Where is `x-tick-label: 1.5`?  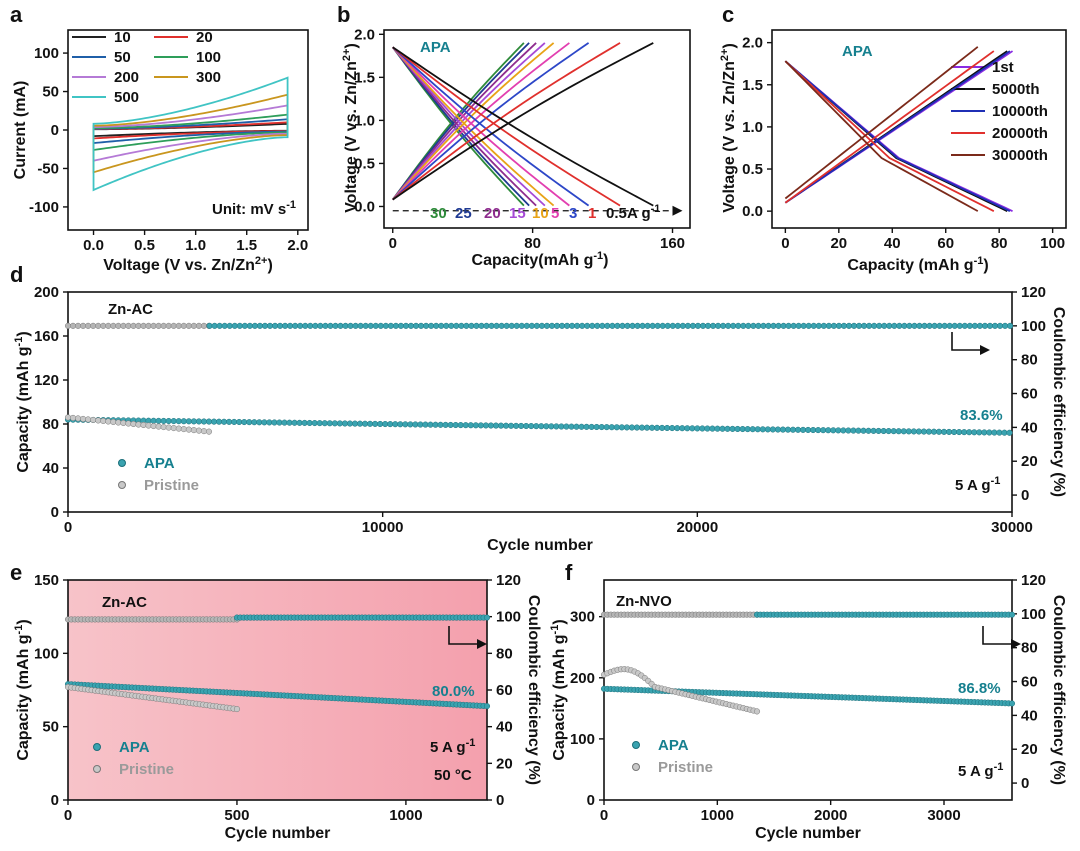
x-tick-label: 1.5 is located at coordinates (246, 245).